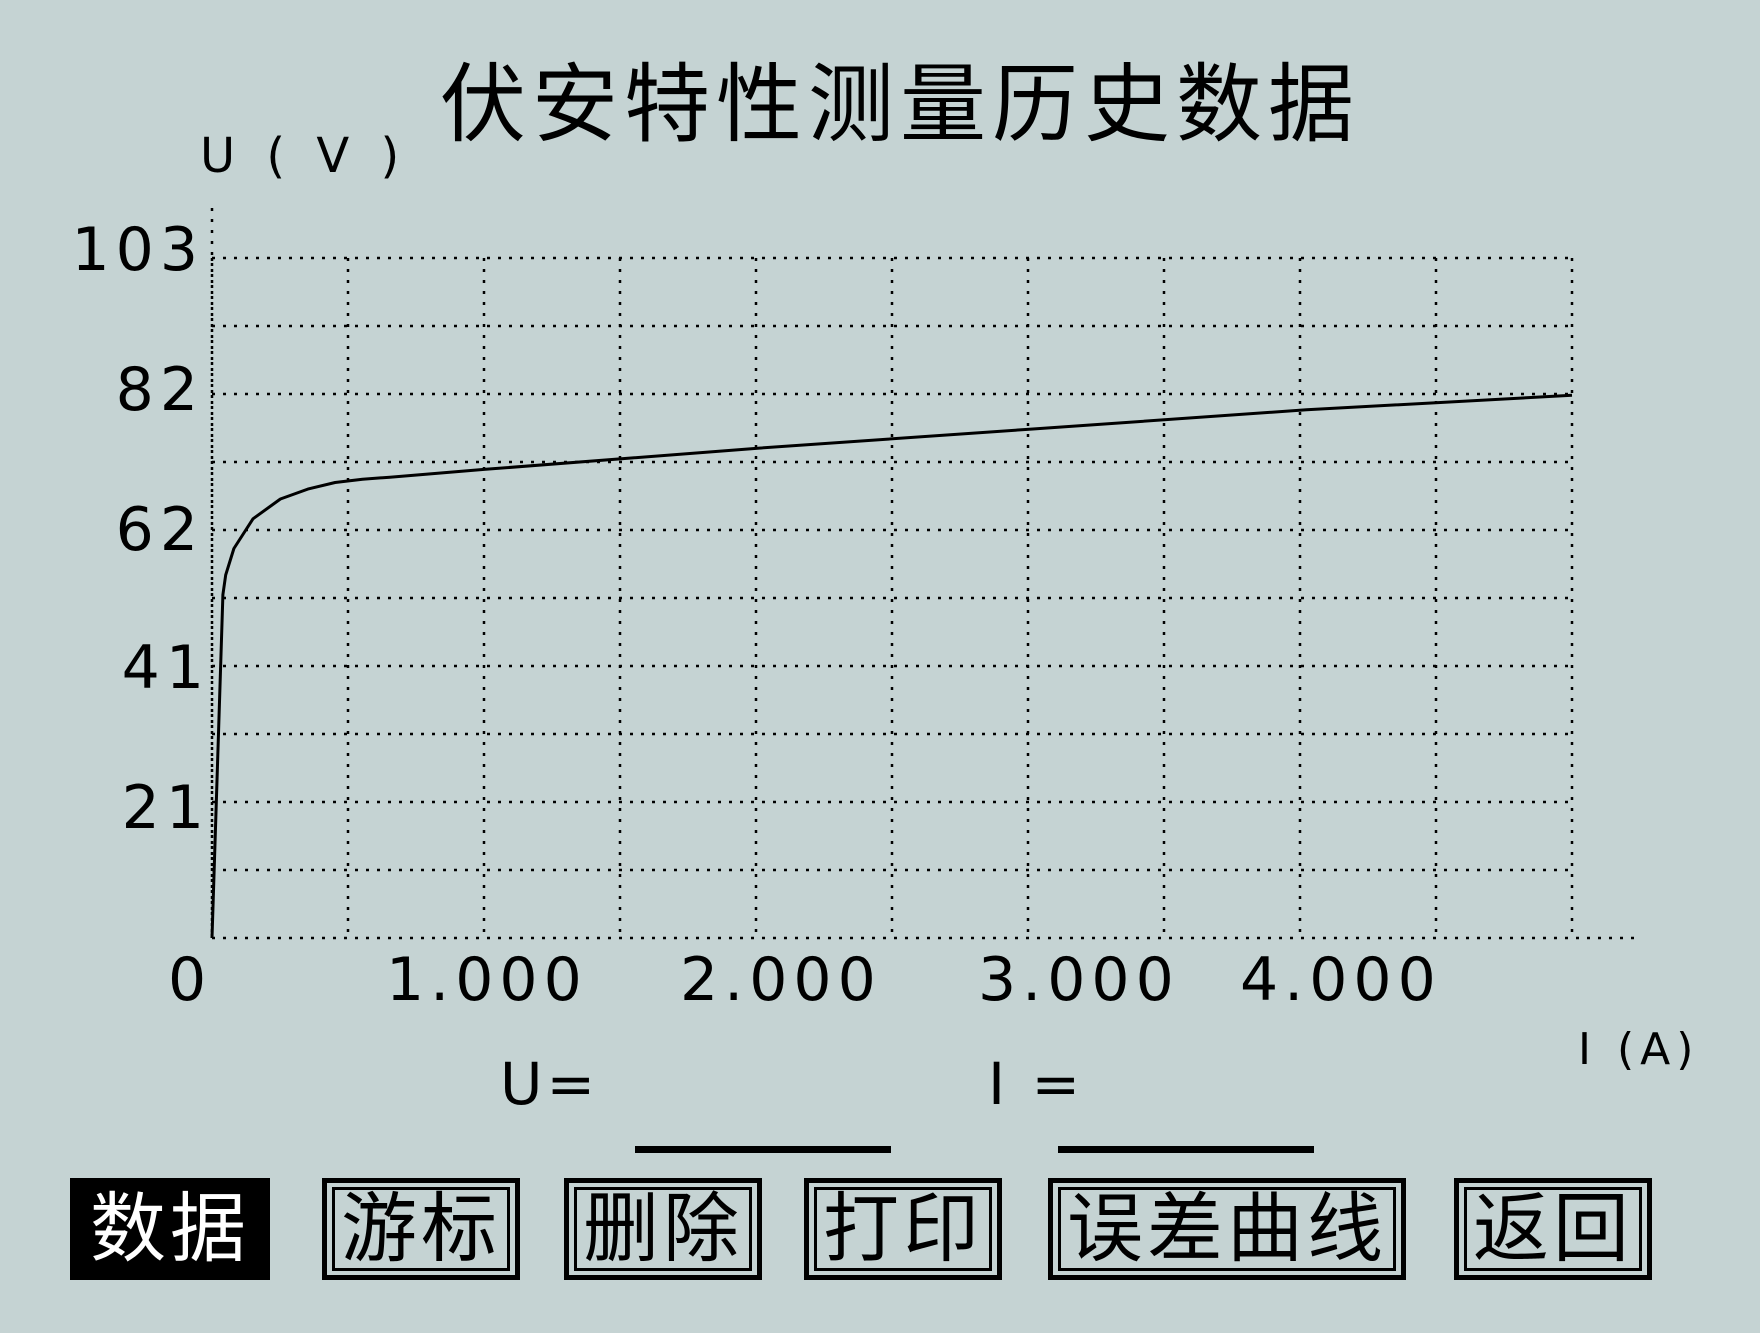 The width and height of the screenshot is (1760, 1333). I want to click on cursor-button-label: 游标, so click(421, 1229).